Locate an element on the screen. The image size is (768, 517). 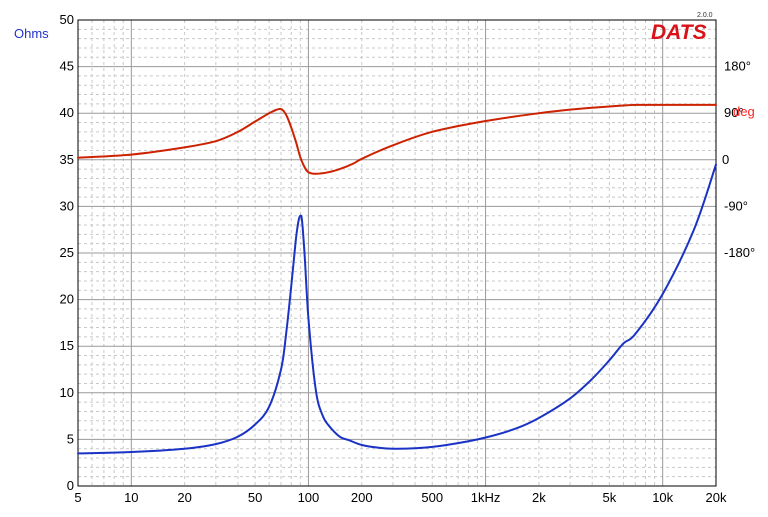
right-axis-ticks: 180° 90° 0 -90° -180° is located at coordinates (738, 159).